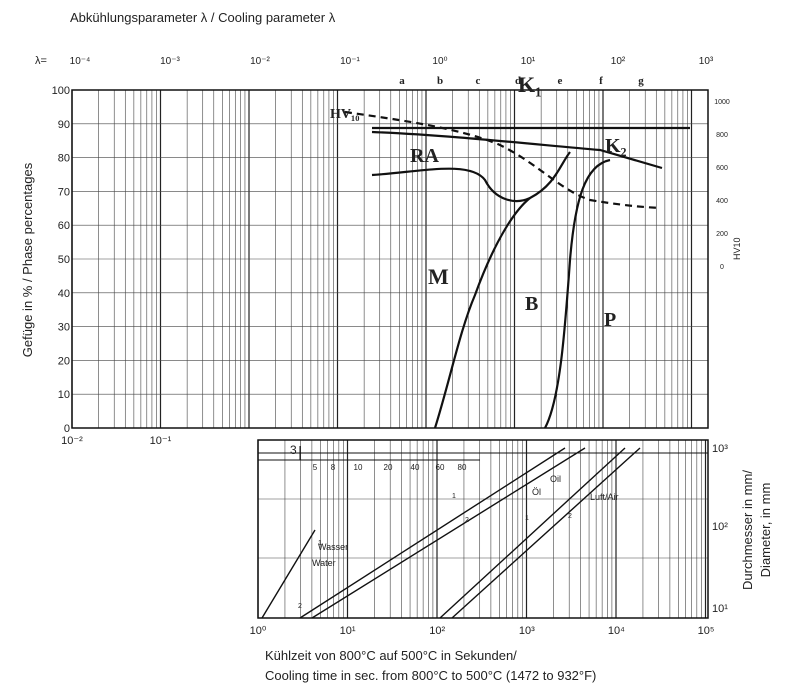 This screenshot has width=795, height=686. I want to click on curve-label: B, so click(531, 304).